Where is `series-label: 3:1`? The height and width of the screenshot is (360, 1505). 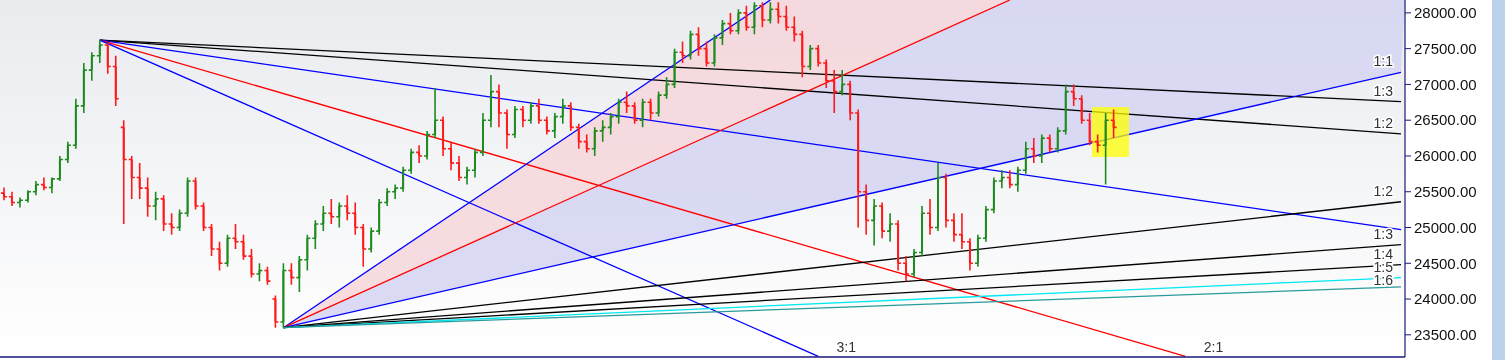
series-label: 3:1 is located at coordinates (846, 347).